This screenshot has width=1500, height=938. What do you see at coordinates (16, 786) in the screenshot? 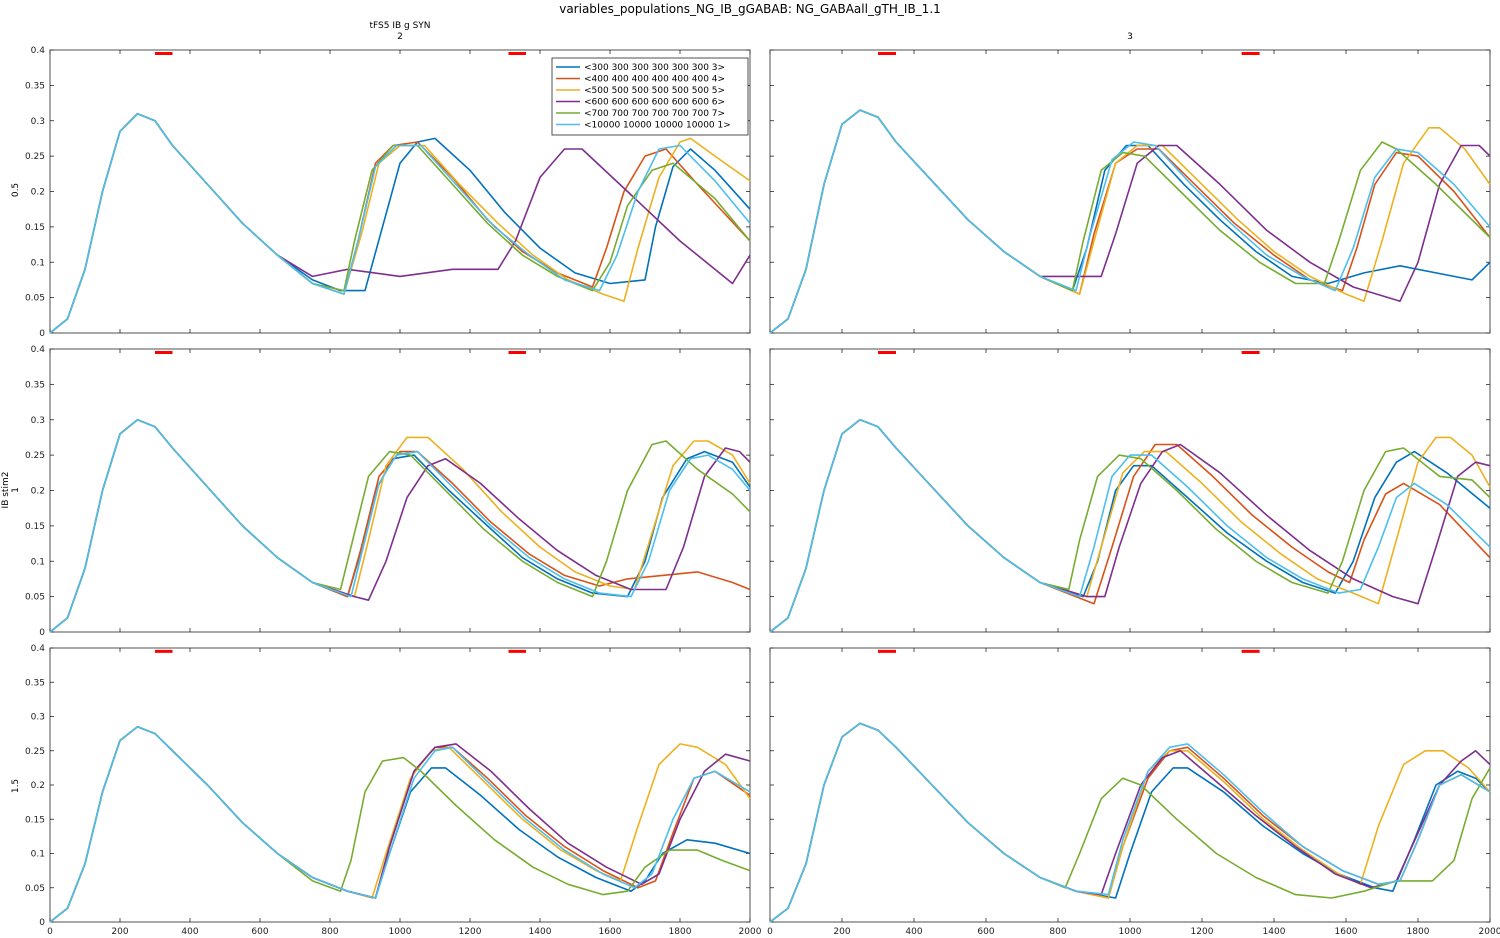
I see `row-label-3: 1.5` at bounding box center [16, 786].